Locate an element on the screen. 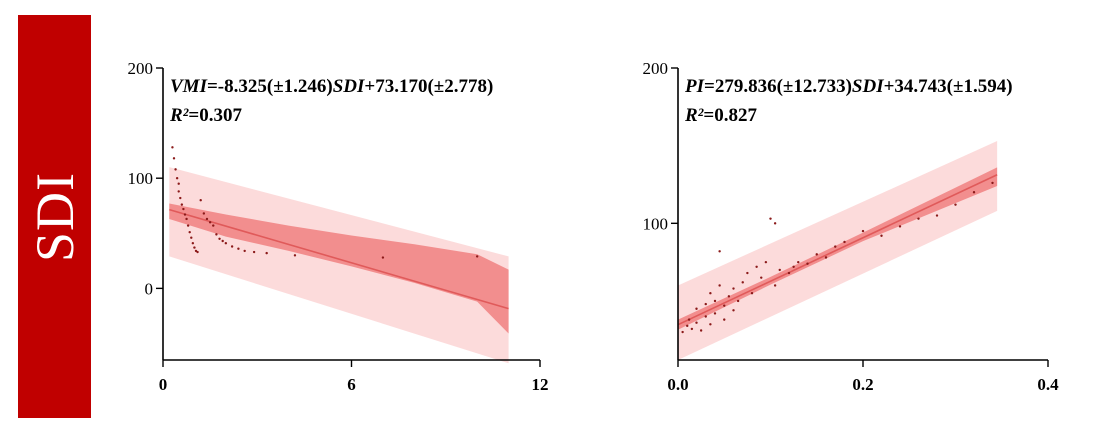 The image size is (1109, 434). chart-1-confidence-band is located at coordinates (339, 268).